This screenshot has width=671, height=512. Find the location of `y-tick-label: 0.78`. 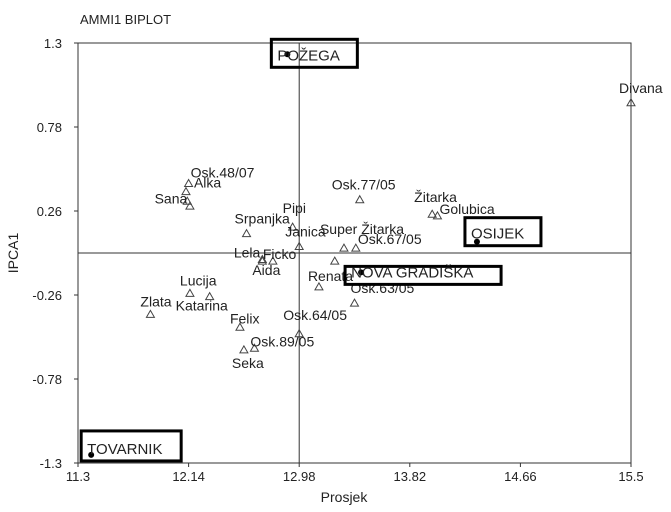

y-tick-label: 0.78 is located at coordinates (49, 127).